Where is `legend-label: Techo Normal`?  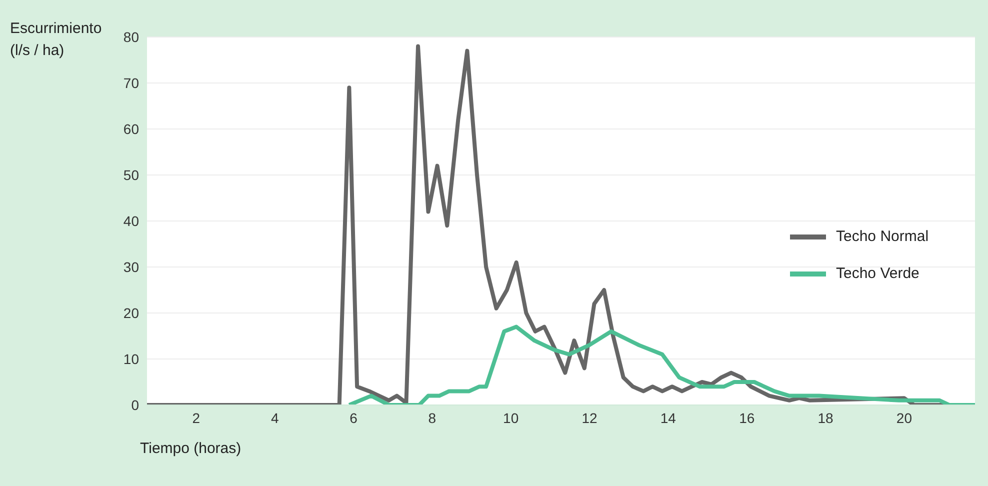 legend-label: Techo Normal is located at coordinates (882, 236).